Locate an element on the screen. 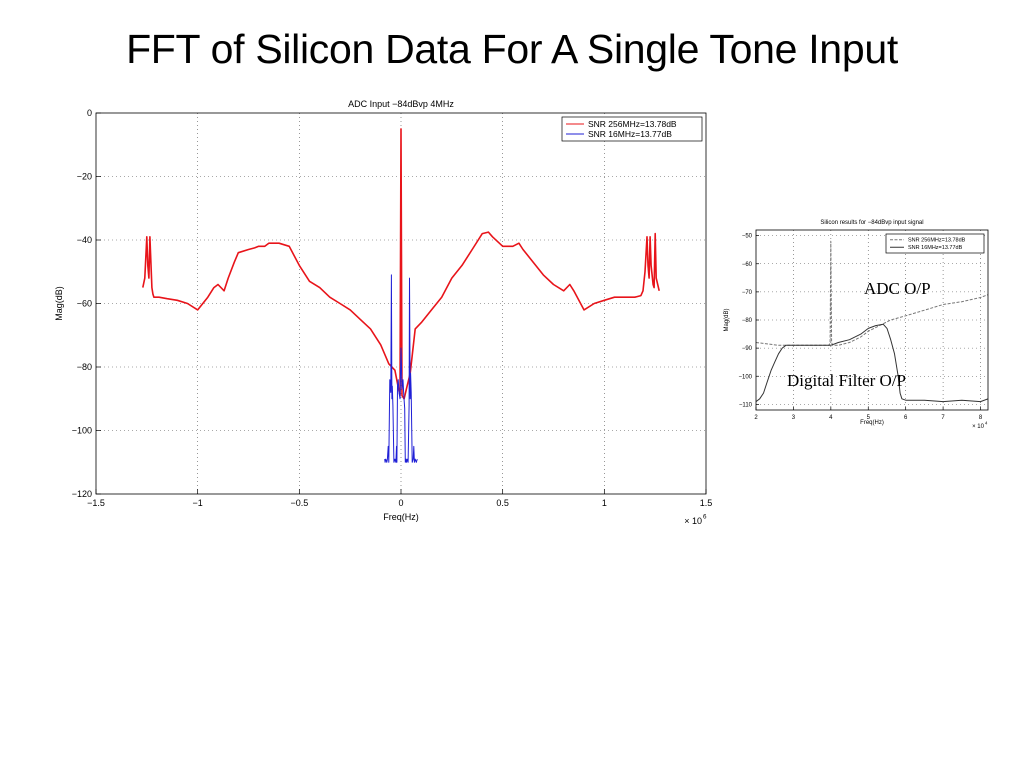  x-tick-label: −0.5 is located at coordinates (299, 503).